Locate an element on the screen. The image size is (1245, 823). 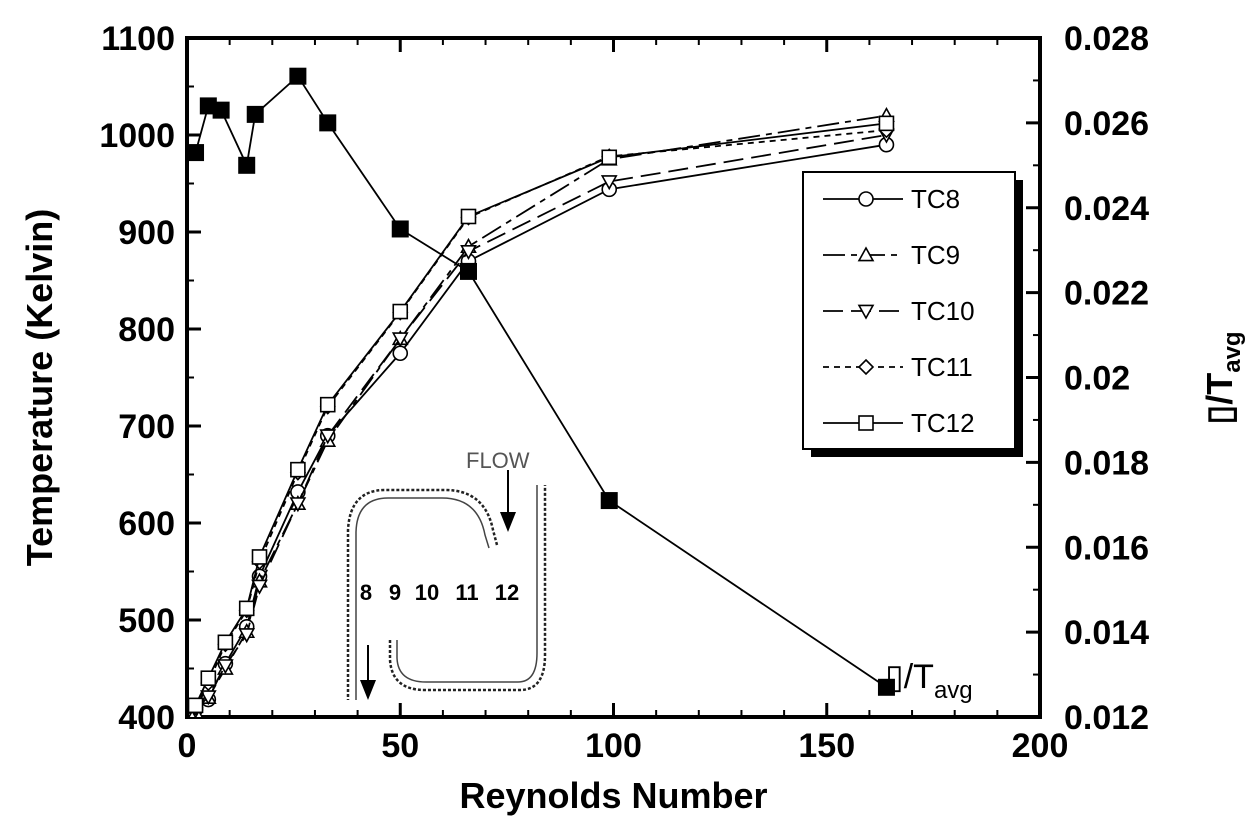
y-tick-label: 1000 is located at coordinates (137, 136).